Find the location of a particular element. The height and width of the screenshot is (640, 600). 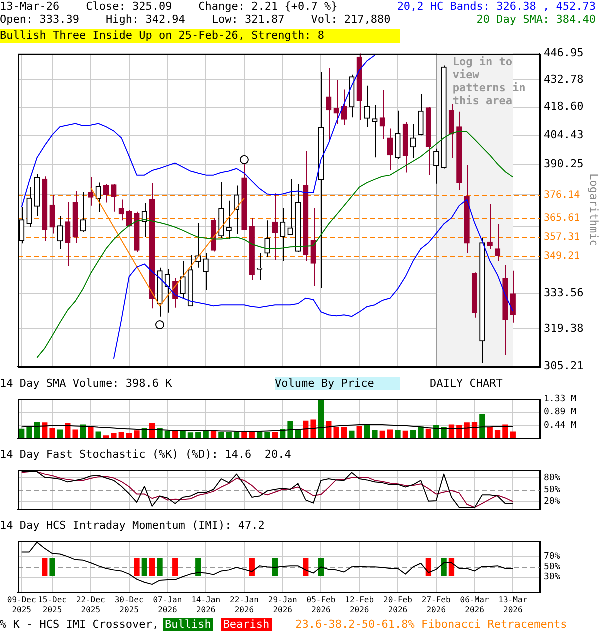

y-tick-label: 0.89 M is located at coordinates (561, 413).